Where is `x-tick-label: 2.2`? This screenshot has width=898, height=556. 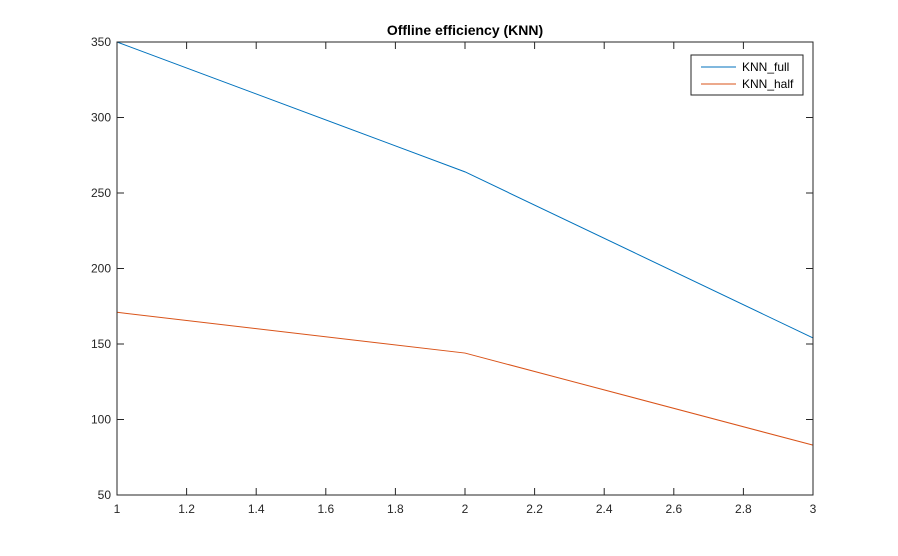
x-tick-label: 2.2 is located at coordinates (534, 509).